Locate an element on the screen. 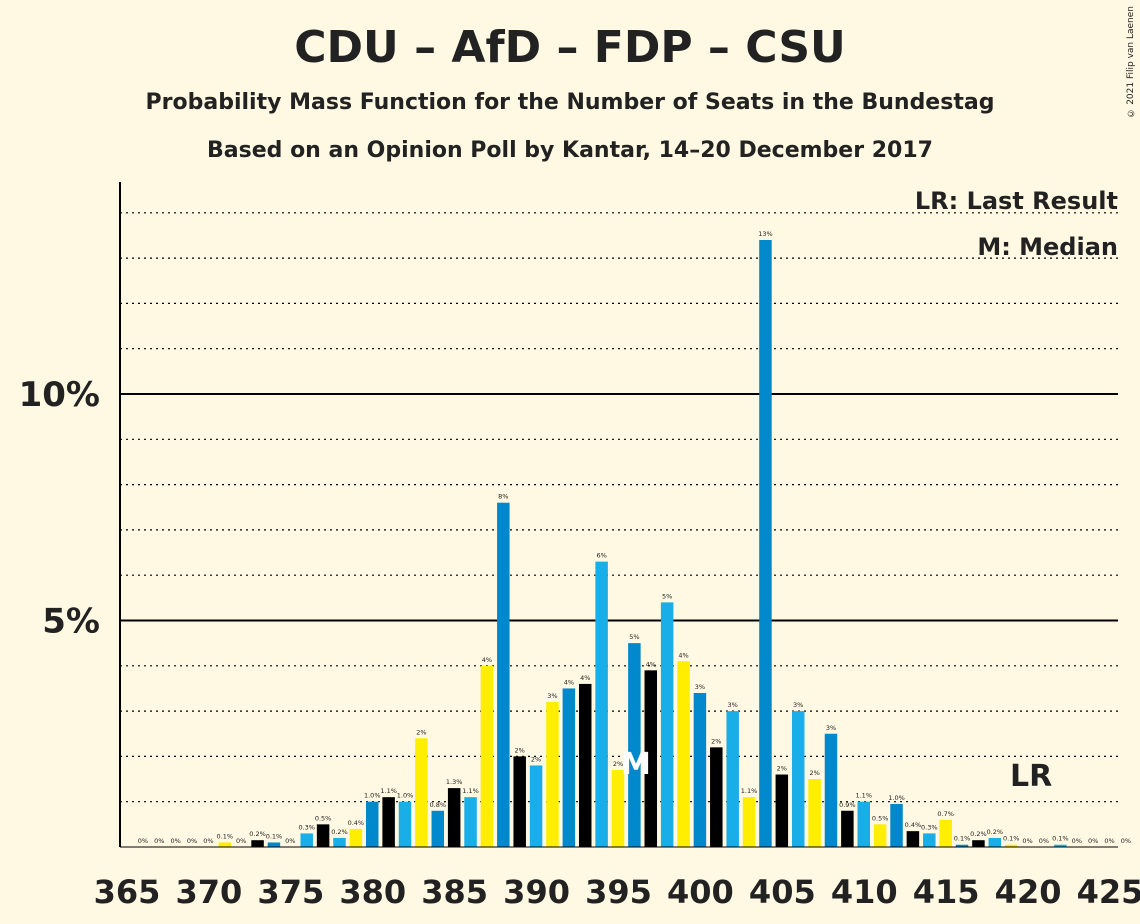 Image resolution: width=1140 pixels, height=924 pixels. bar-value-label: 5% is located at coordinates (634, 637).